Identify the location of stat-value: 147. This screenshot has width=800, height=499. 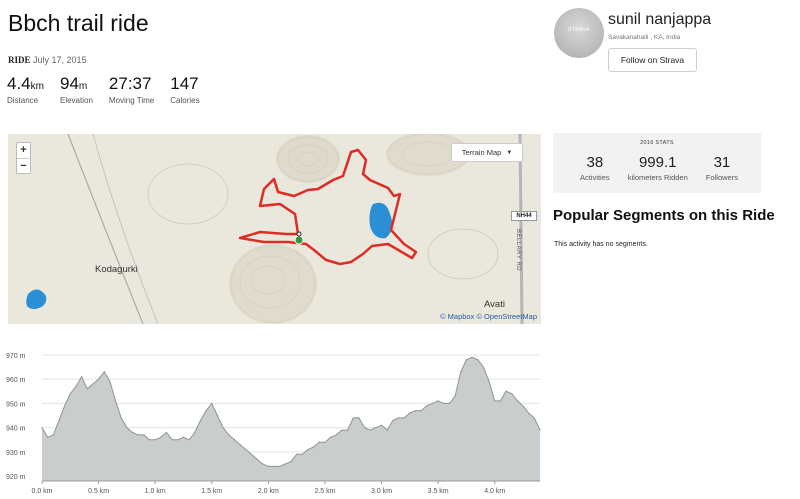
(184, 83).